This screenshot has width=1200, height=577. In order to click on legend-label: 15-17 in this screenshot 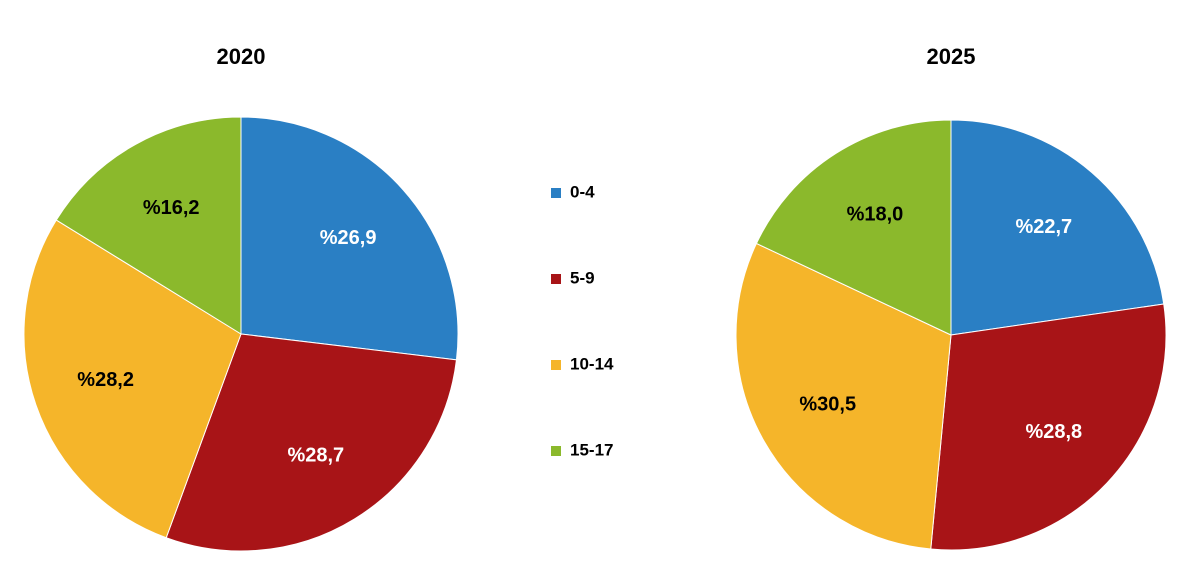, I will do `click(591, 449)`.